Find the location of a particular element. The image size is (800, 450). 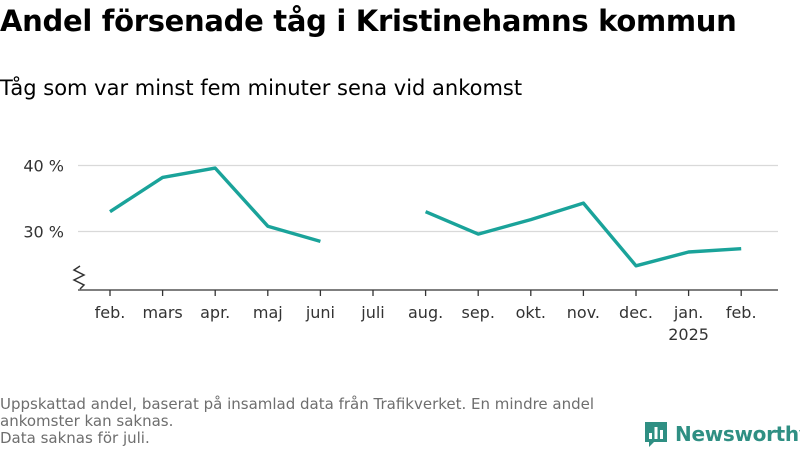

x-tick-label: maj is located at coordinates (268, 312).